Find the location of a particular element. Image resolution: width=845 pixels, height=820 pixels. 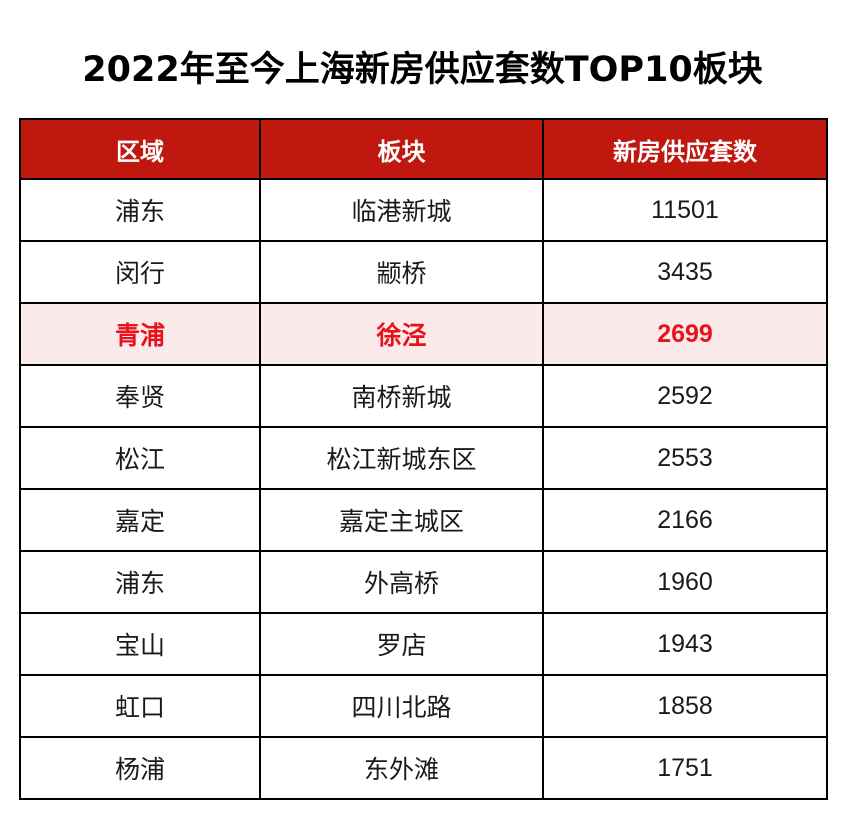

supply-cell: 2553 is located at coordinates (685, 458).